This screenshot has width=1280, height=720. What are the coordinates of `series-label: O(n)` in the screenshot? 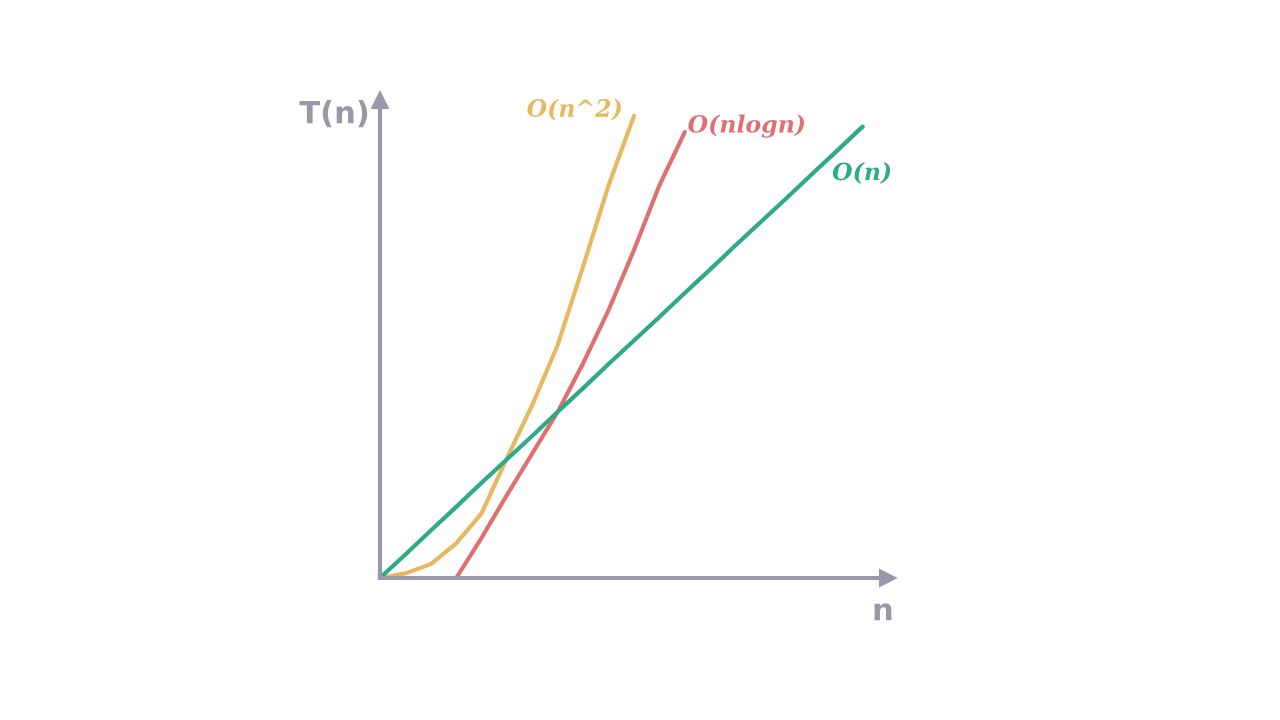 It's located at (861, 173).